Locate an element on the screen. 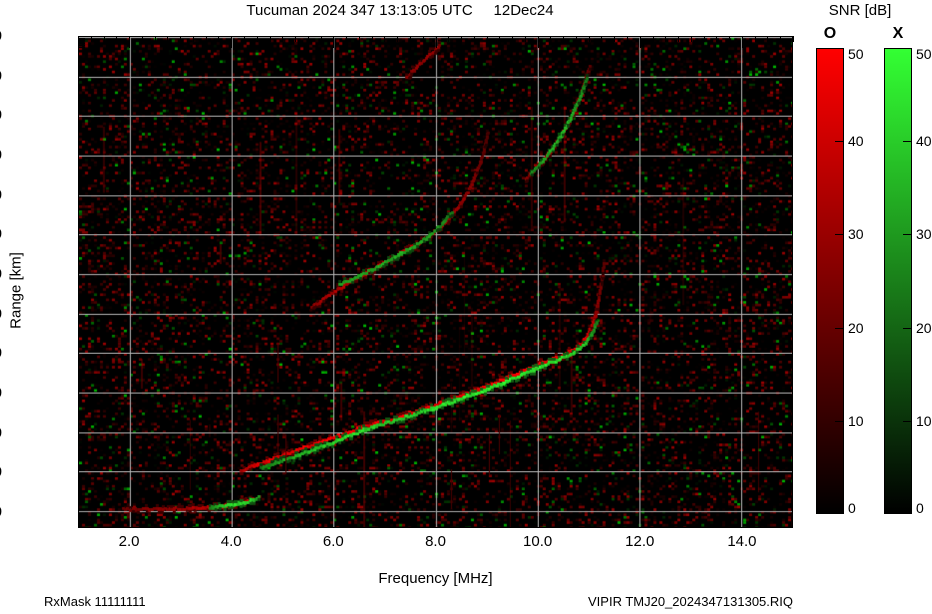 The image size is (932, 614). colorbar-x-letter: X is located at coordinates (898, 33).